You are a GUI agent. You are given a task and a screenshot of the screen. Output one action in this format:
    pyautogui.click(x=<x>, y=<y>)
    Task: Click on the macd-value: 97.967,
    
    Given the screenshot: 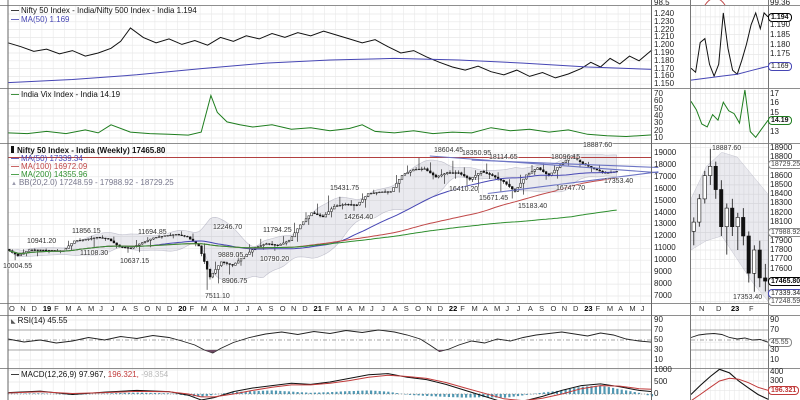 What is the action you would take?
    pyautogui.click(x=92, y=374)
    